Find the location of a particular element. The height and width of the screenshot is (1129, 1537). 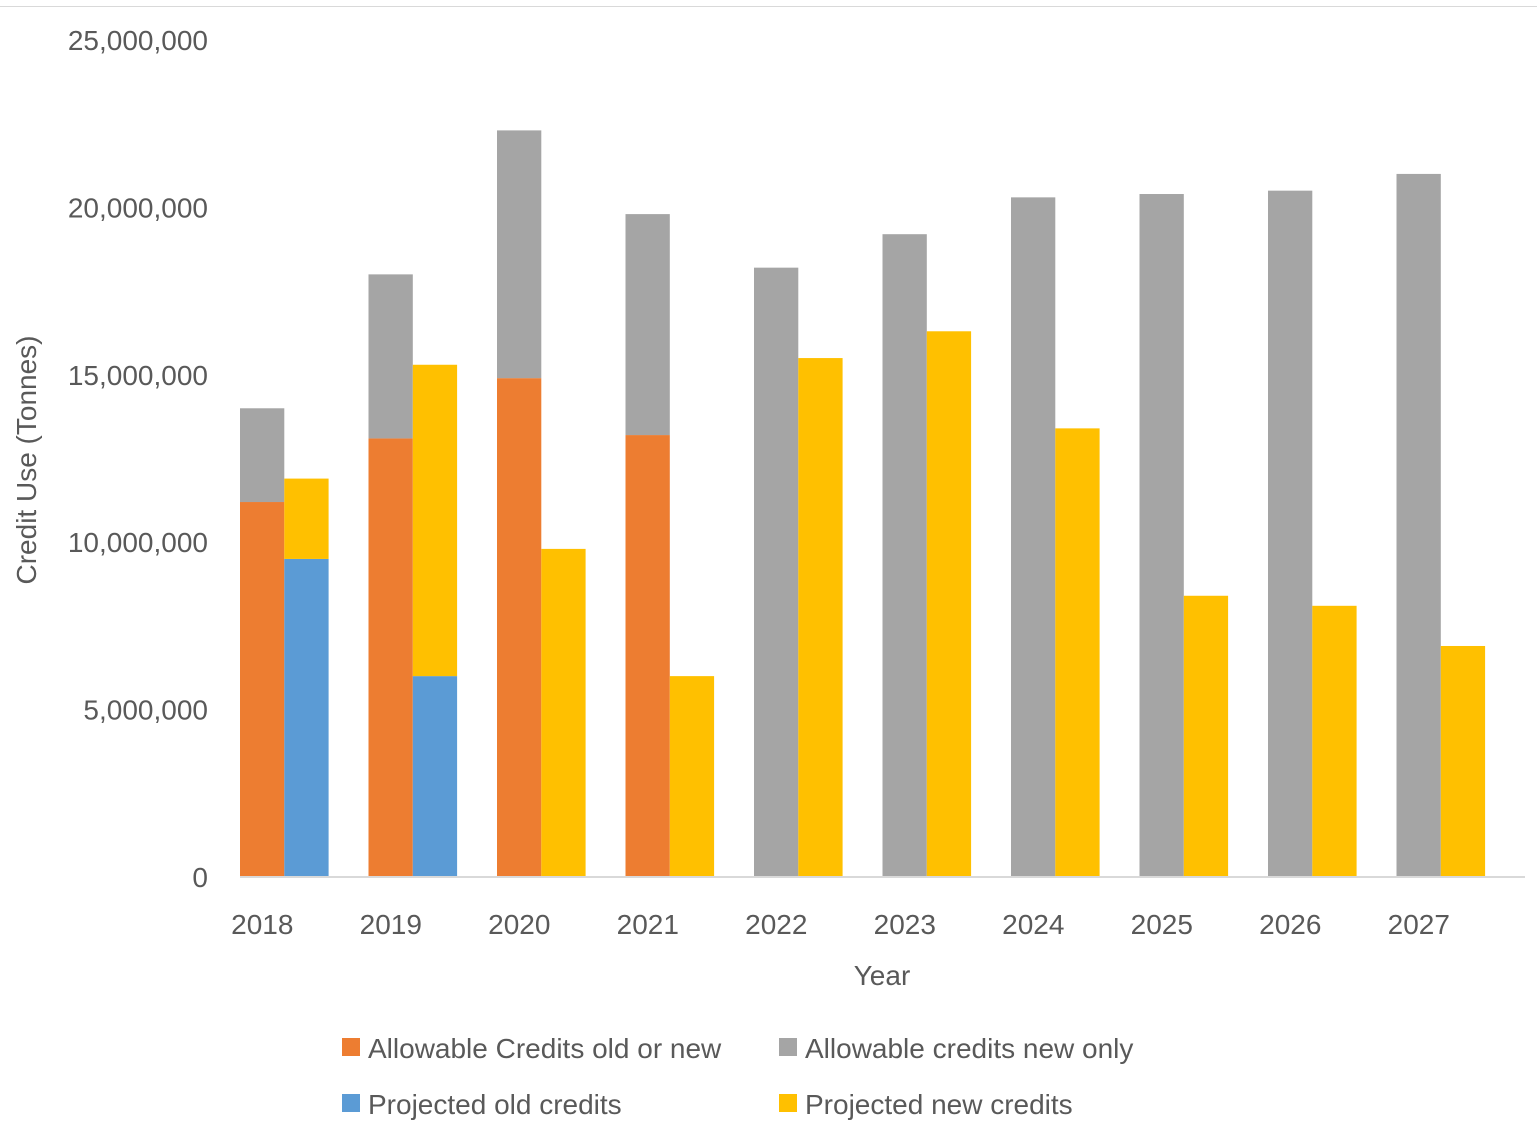

x-axis-label: Year is located at coordinates (882, 975).